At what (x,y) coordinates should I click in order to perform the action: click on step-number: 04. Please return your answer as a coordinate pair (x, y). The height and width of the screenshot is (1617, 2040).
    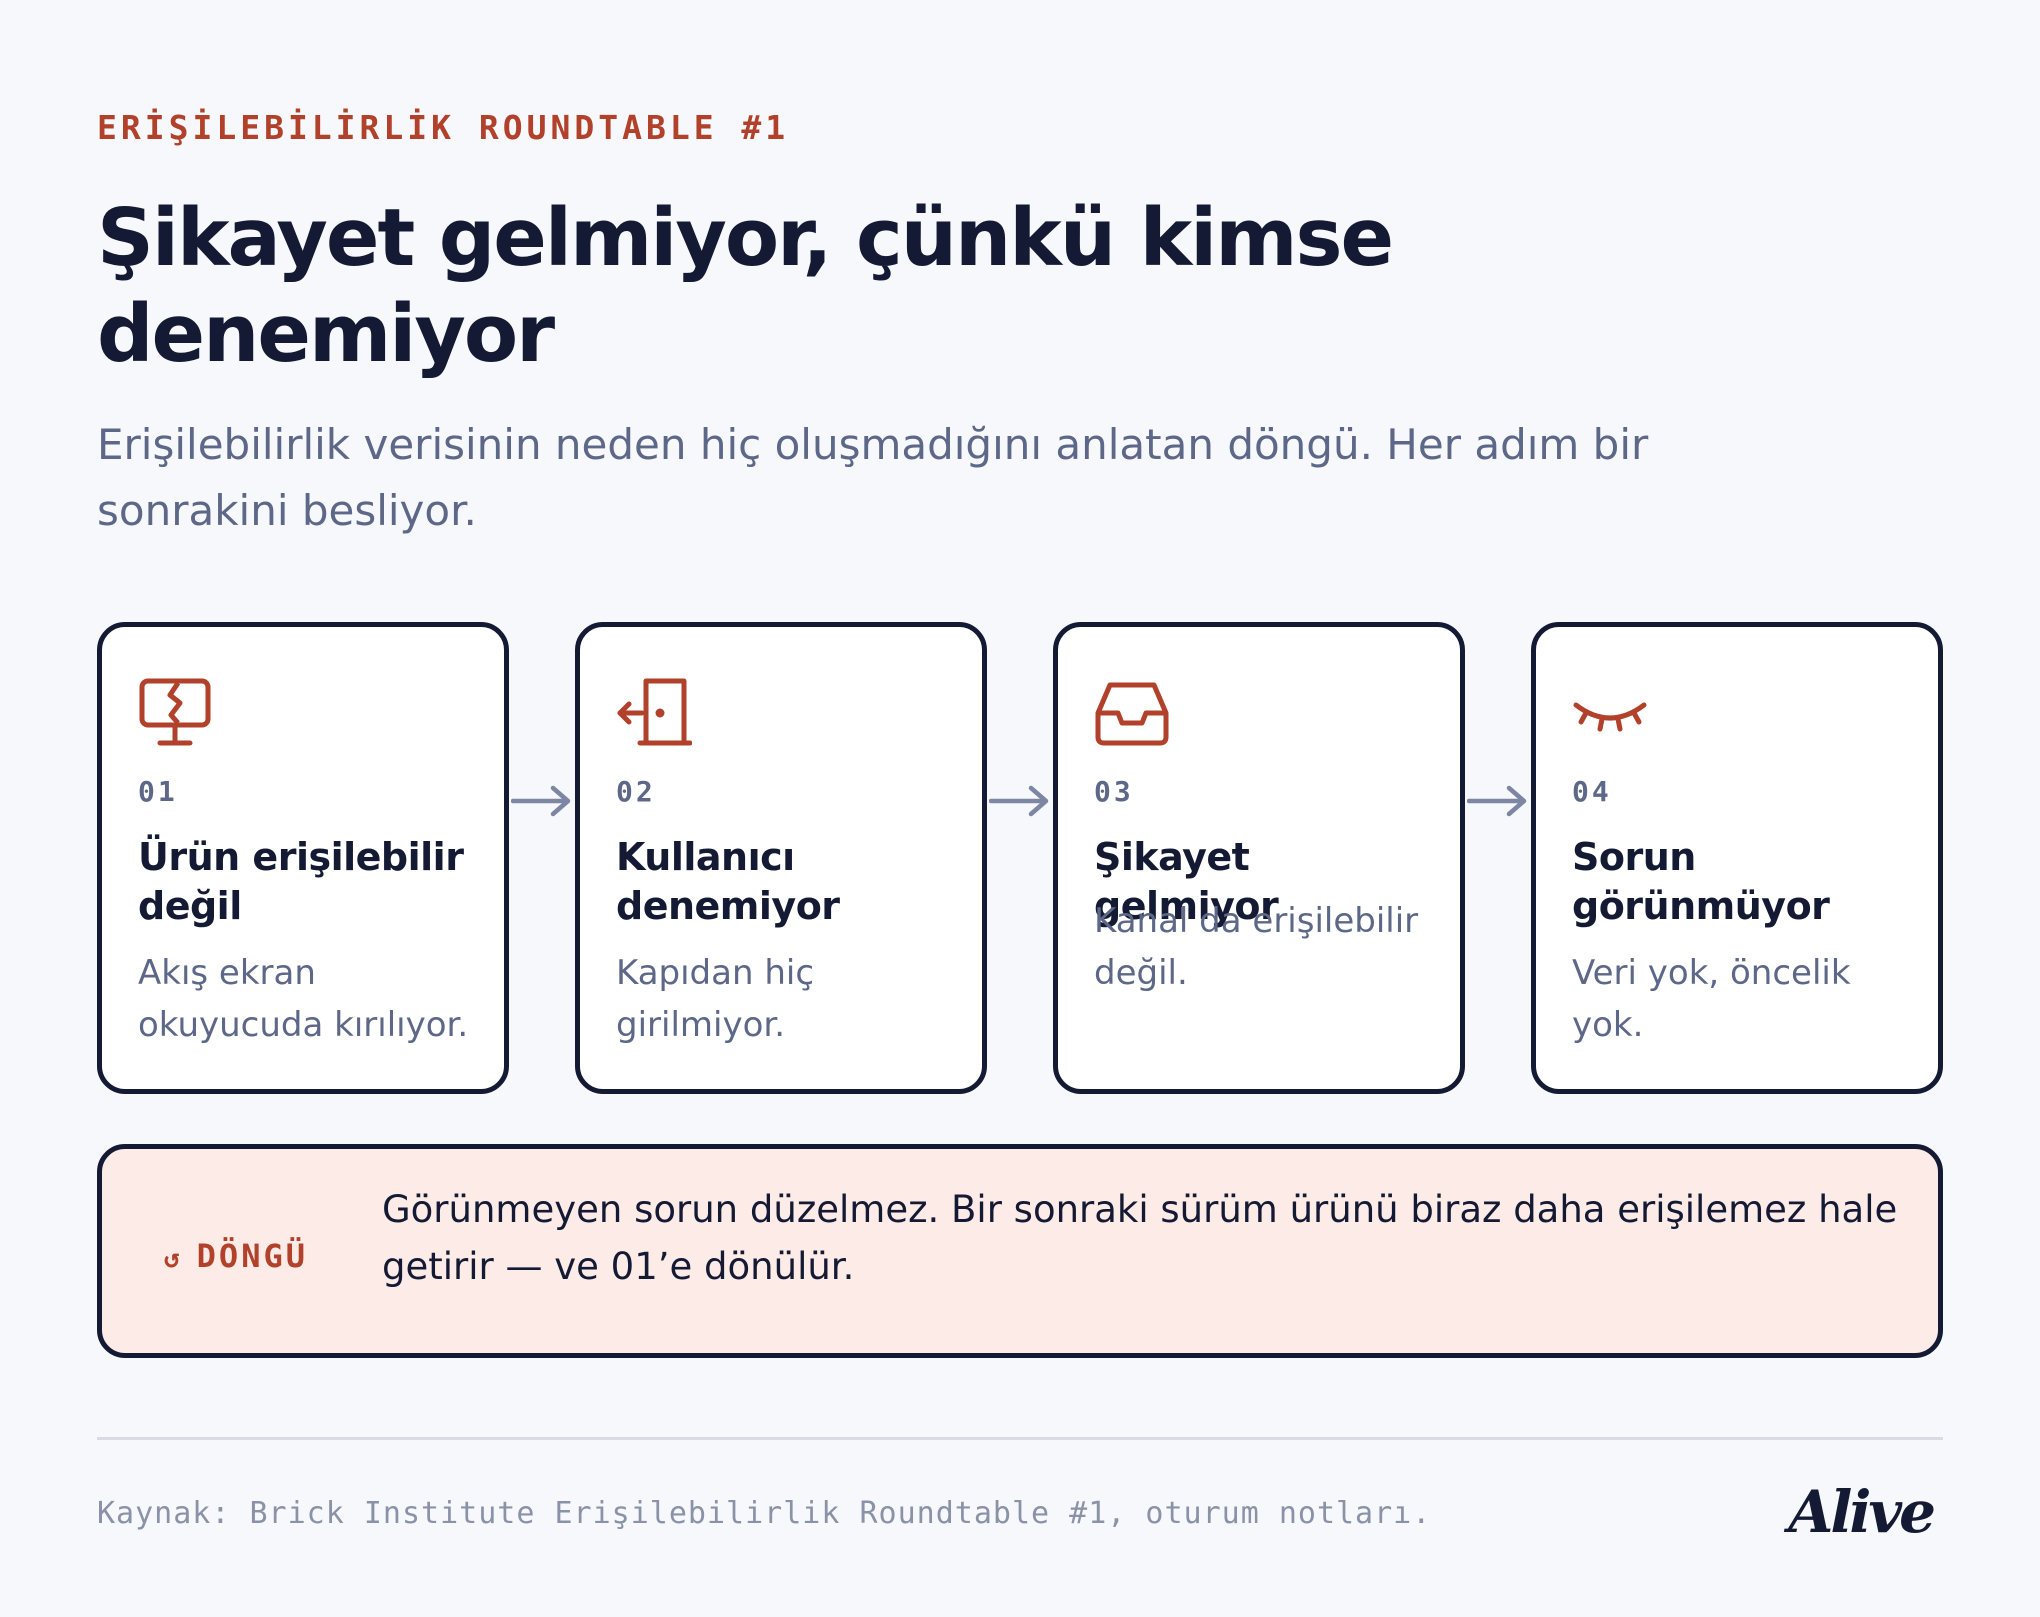
    Looking at the image, I should click on (1592, 791).